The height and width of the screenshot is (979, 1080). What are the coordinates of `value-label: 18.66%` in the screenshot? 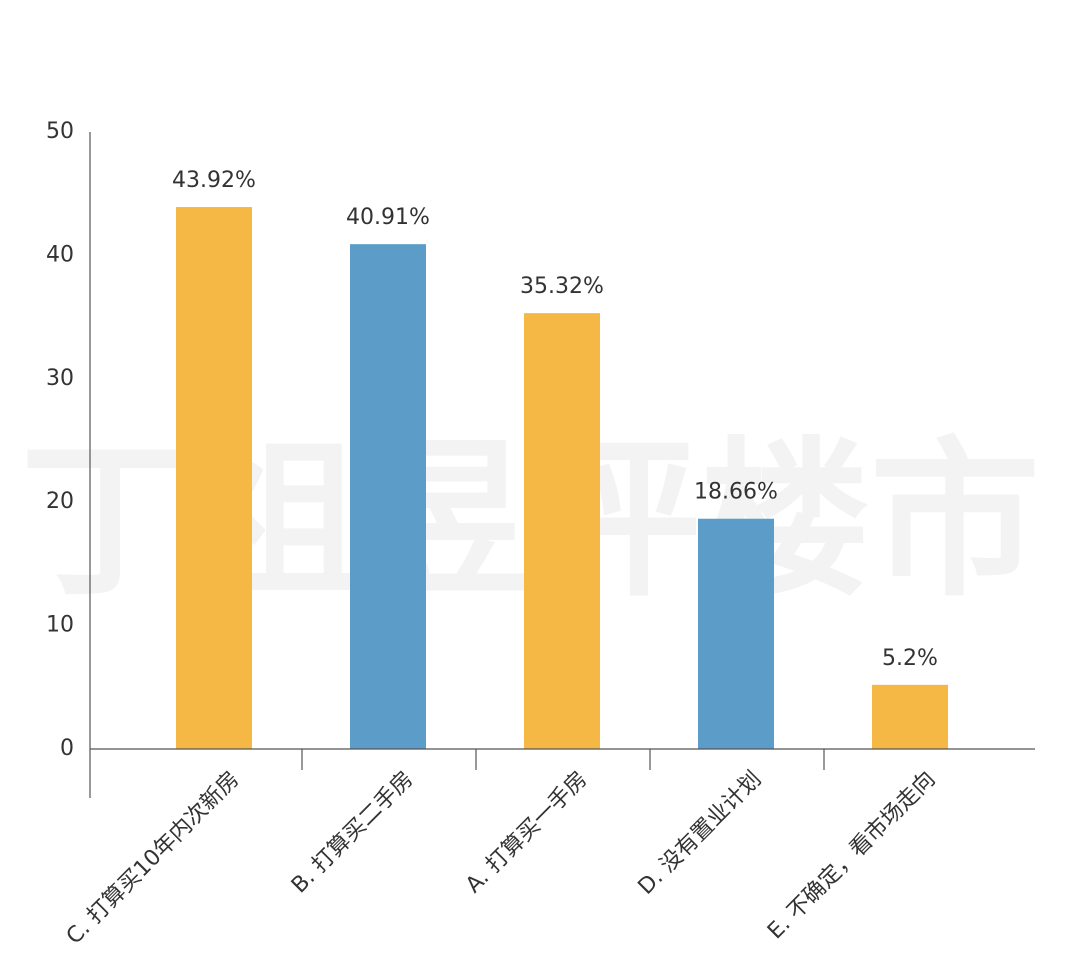 It's located at (736, 492).